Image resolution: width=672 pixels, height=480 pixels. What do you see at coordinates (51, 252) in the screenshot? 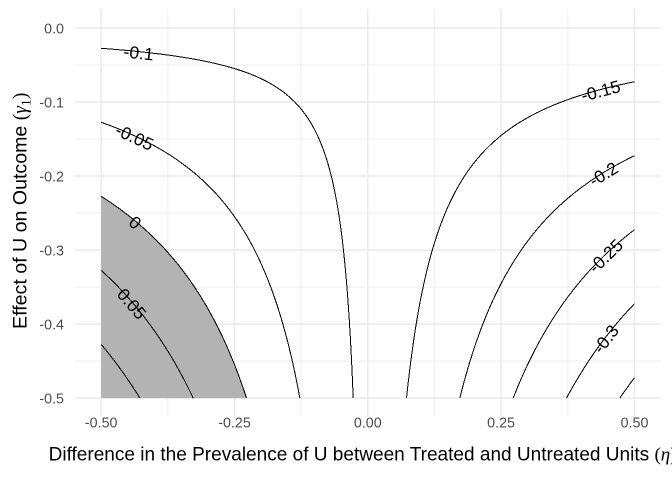
I see `svg-text: -0.3` at bounding box center [51, 252].